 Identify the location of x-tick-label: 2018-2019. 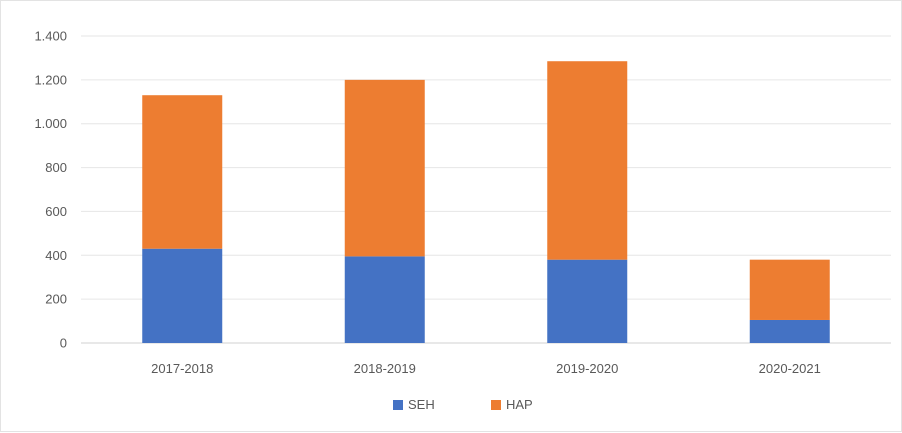
(385, 368).